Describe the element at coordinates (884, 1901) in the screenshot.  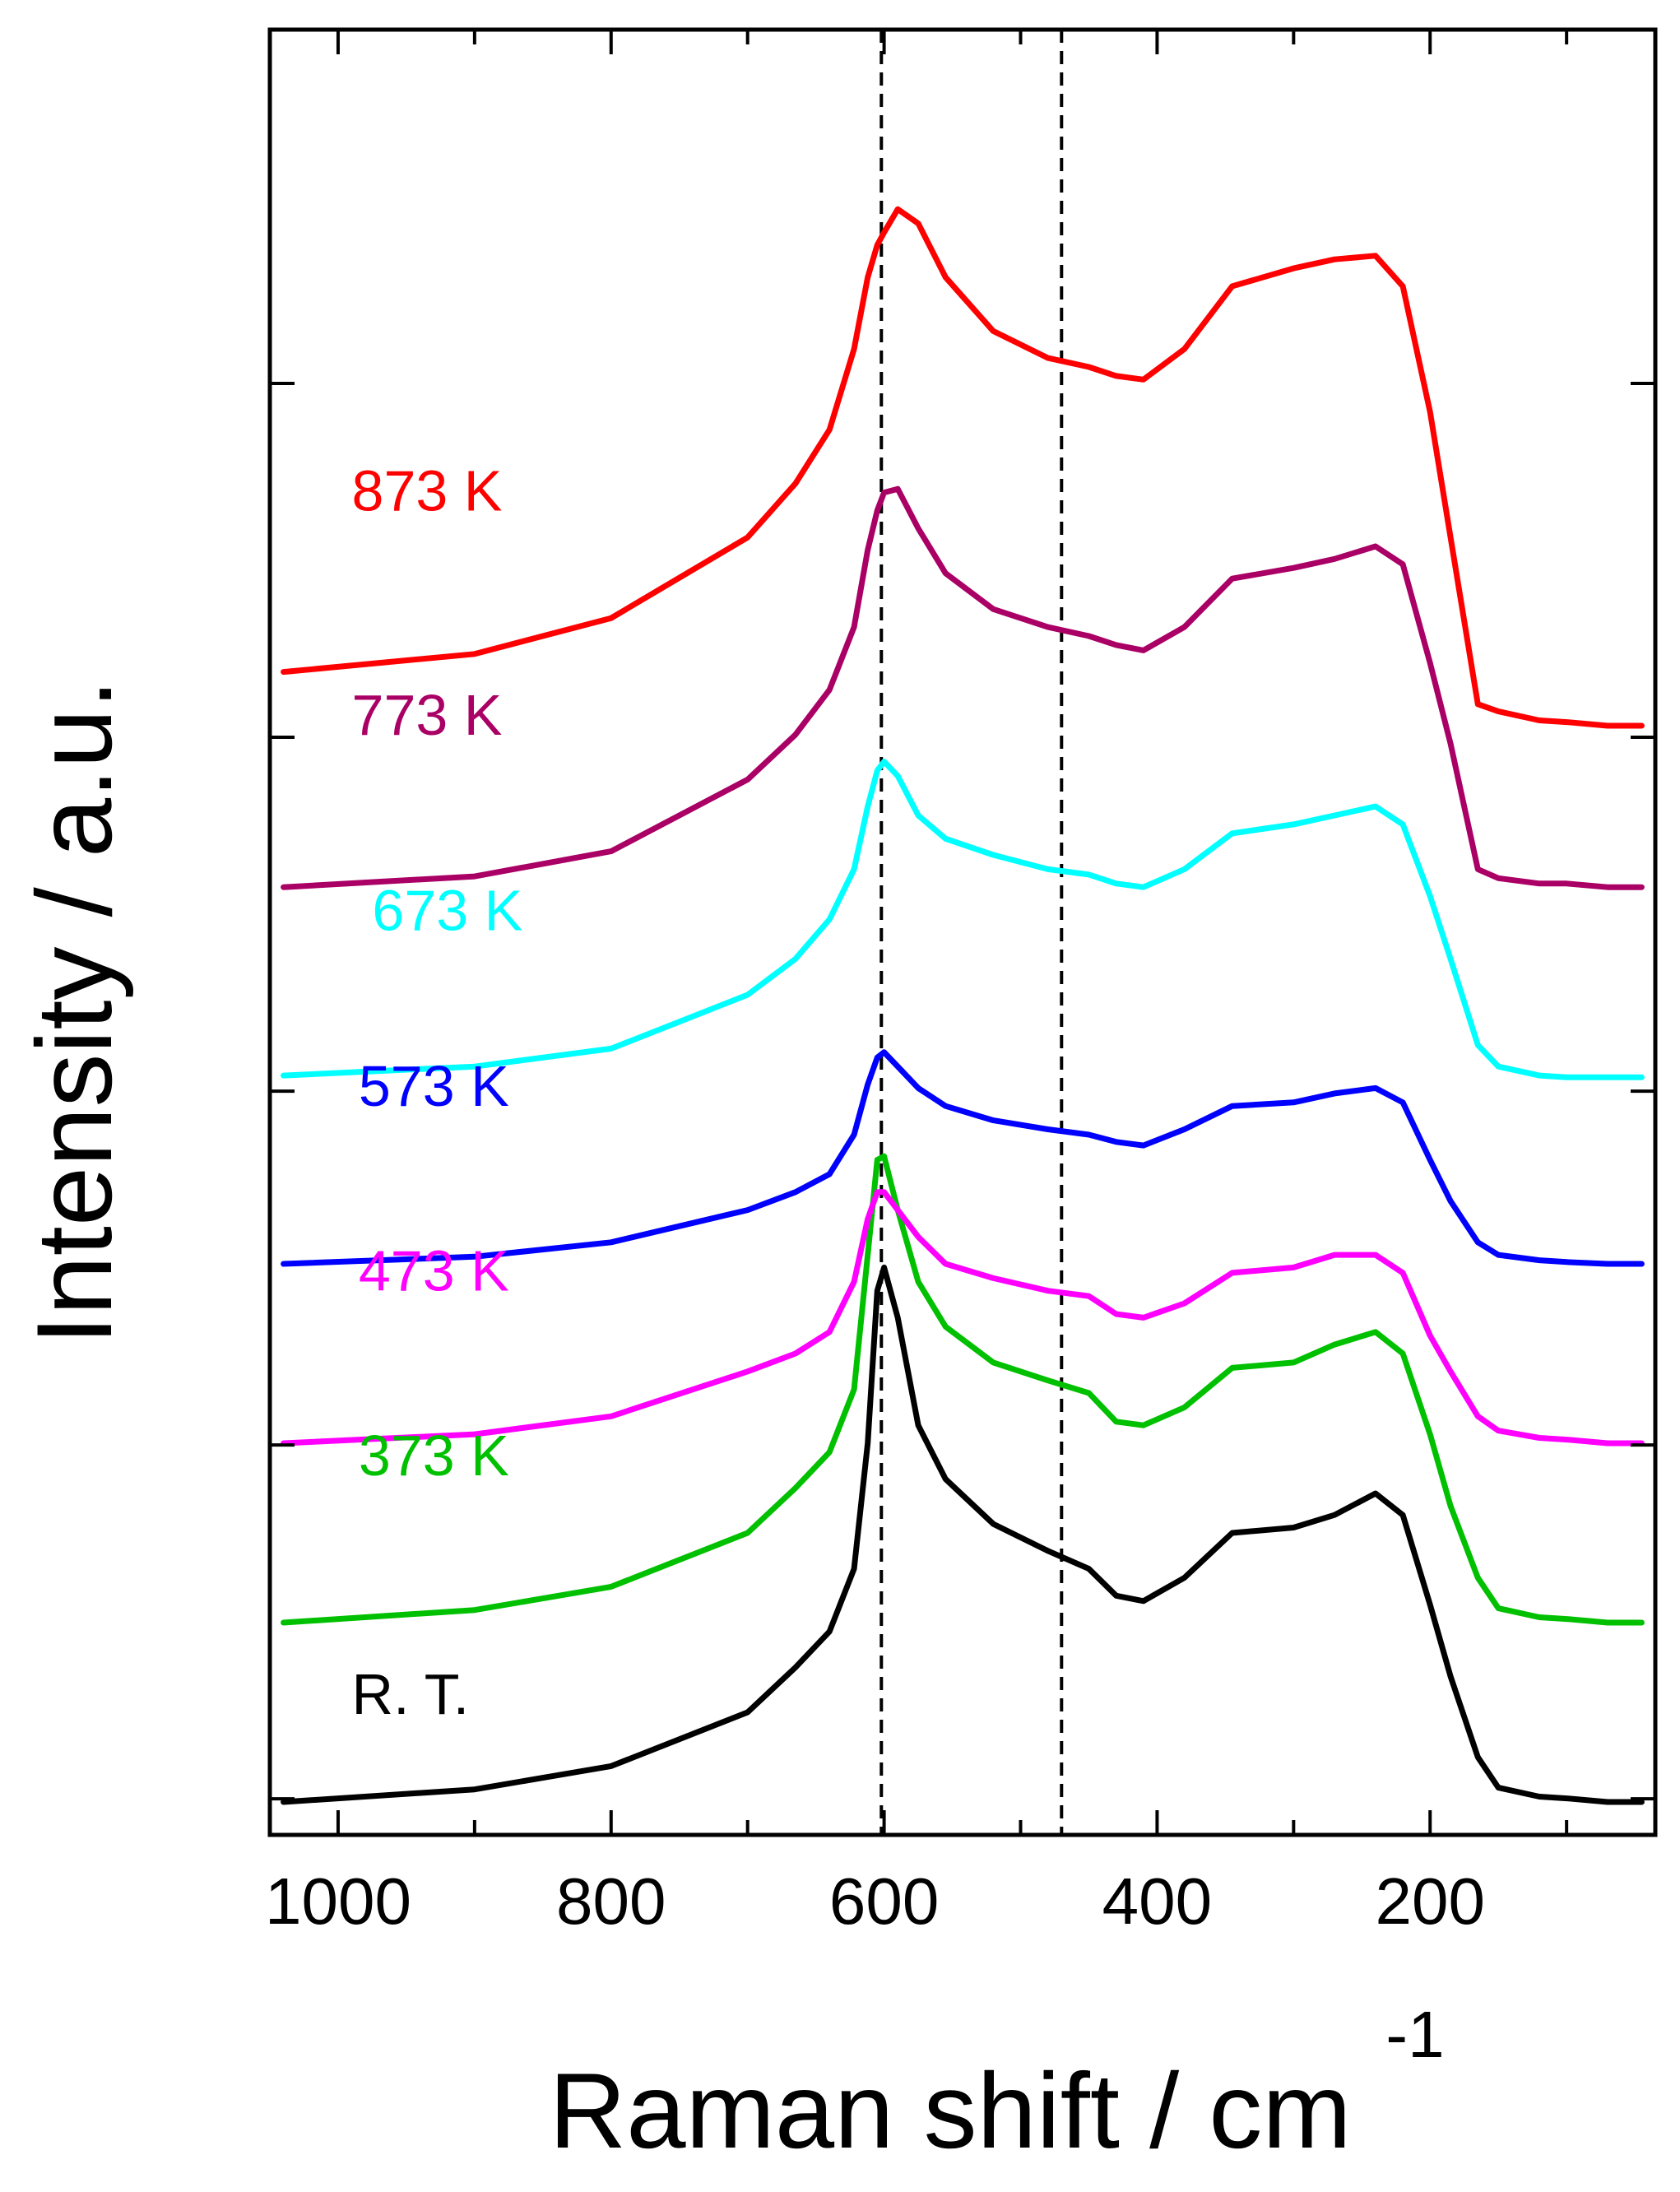
I see `x-tick-label-600: 600` at that location.